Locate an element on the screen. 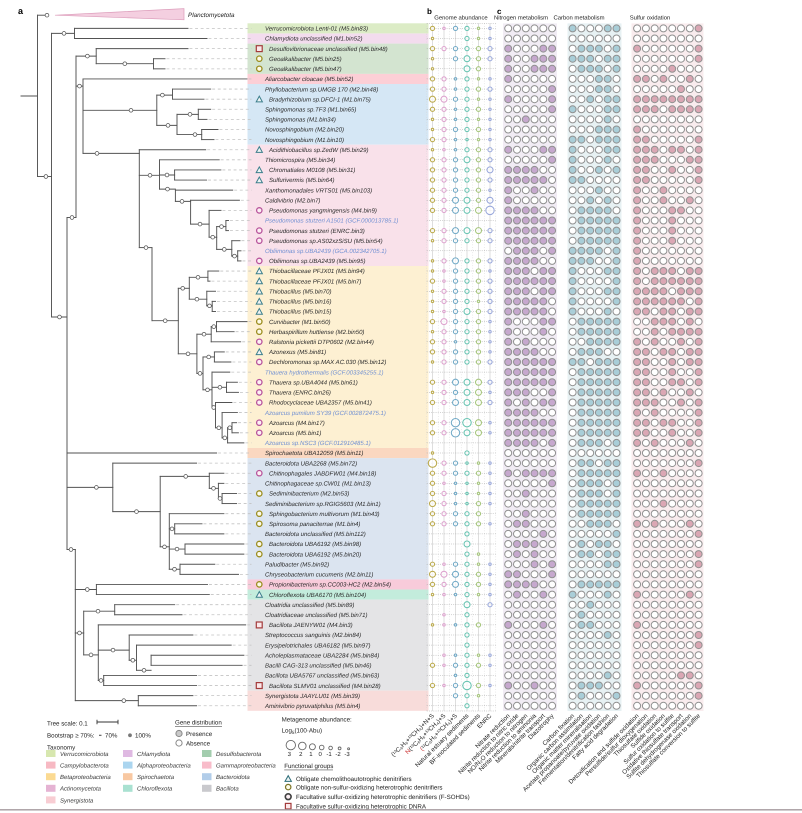 This screenshot has height=813, width=802. svg-text: Tree scale: 0.1 is located at coordinates (67, 724).